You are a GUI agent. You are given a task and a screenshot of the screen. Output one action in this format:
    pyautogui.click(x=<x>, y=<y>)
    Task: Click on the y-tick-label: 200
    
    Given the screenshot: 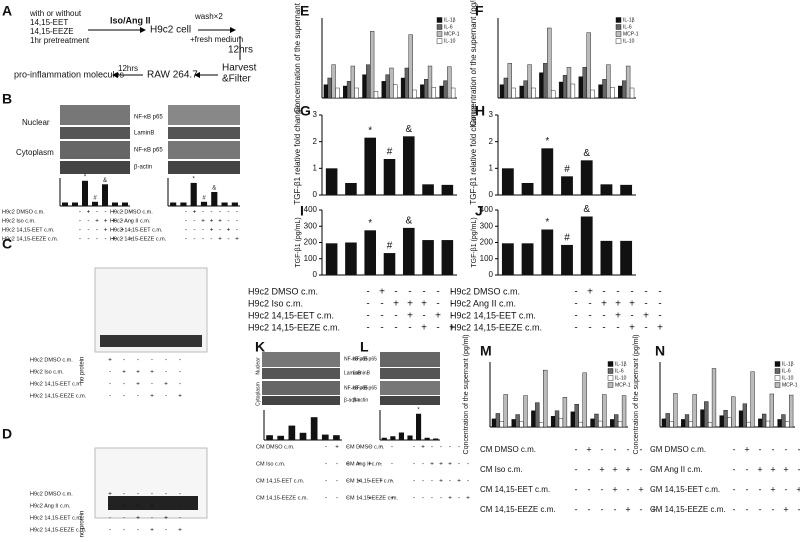 What is the action you would take?
    pyautogui.click(x=487, y=242)
    